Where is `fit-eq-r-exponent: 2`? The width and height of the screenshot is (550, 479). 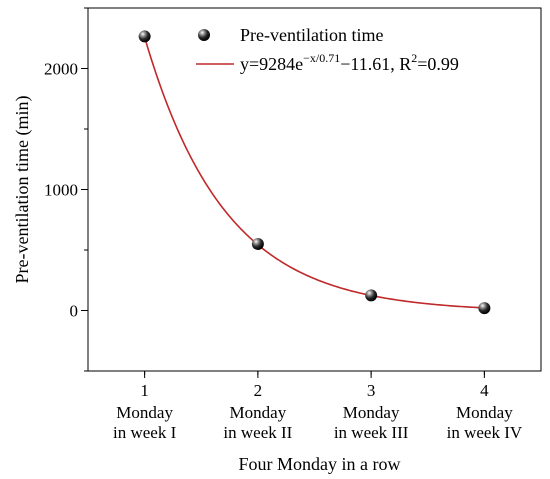 fit-eq-r-exponent: 2 is located at coordinates (414, 58).